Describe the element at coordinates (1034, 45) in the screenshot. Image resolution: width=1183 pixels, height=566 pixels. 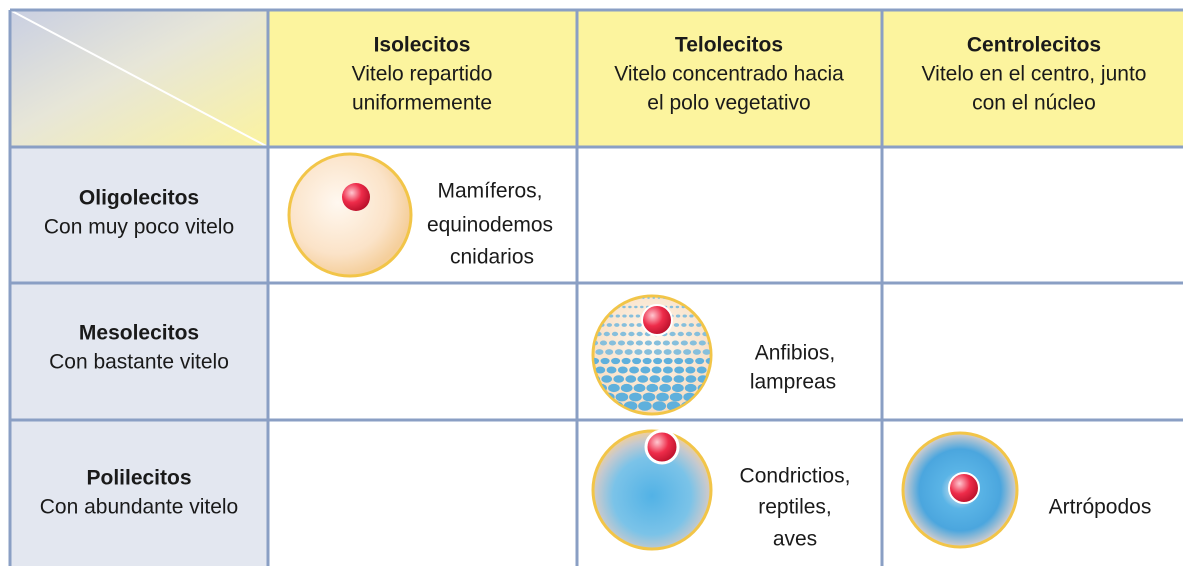
I see `column-title: Centrolecitos` at that location.